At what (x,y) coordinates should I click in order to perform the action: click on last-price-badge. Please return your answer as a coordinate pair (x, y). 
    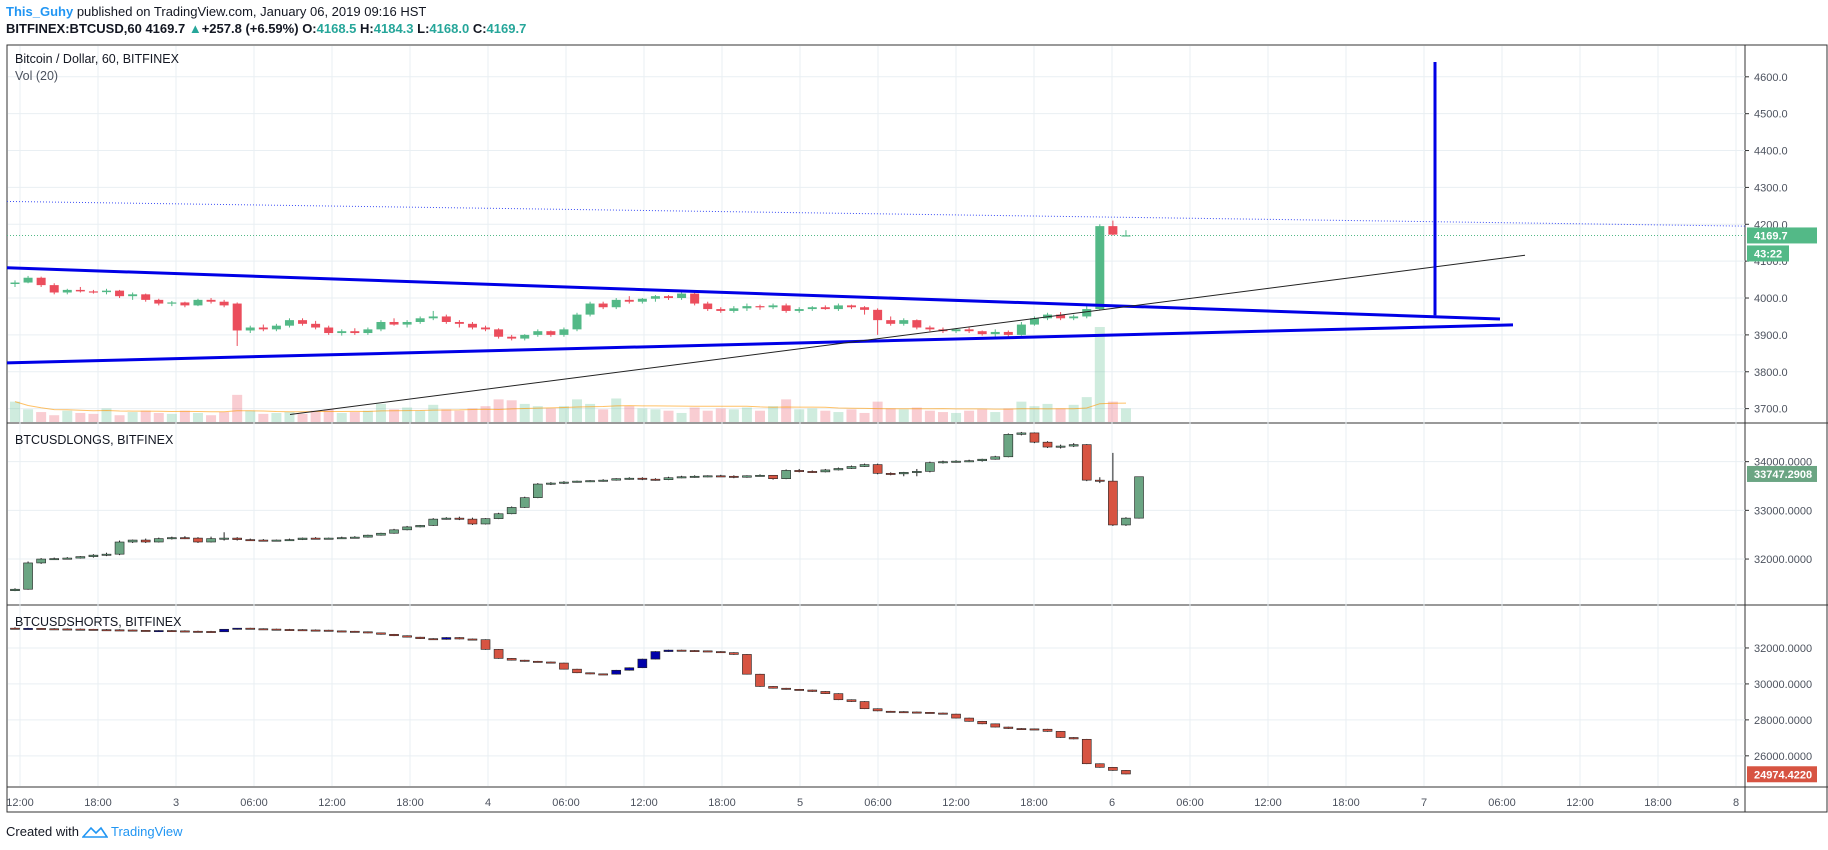
    Looking at the image, I should click on (1782, 235).